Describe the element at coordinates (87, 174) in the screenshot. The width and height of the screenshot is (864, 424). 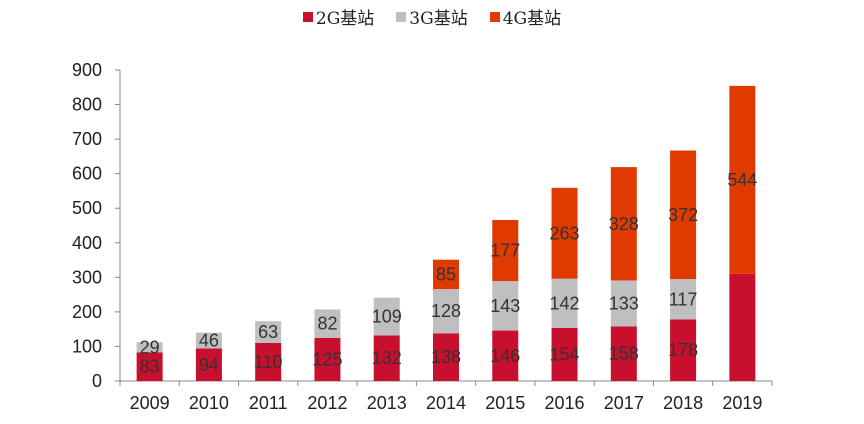
I see `y-tick-label: 600` at that location.